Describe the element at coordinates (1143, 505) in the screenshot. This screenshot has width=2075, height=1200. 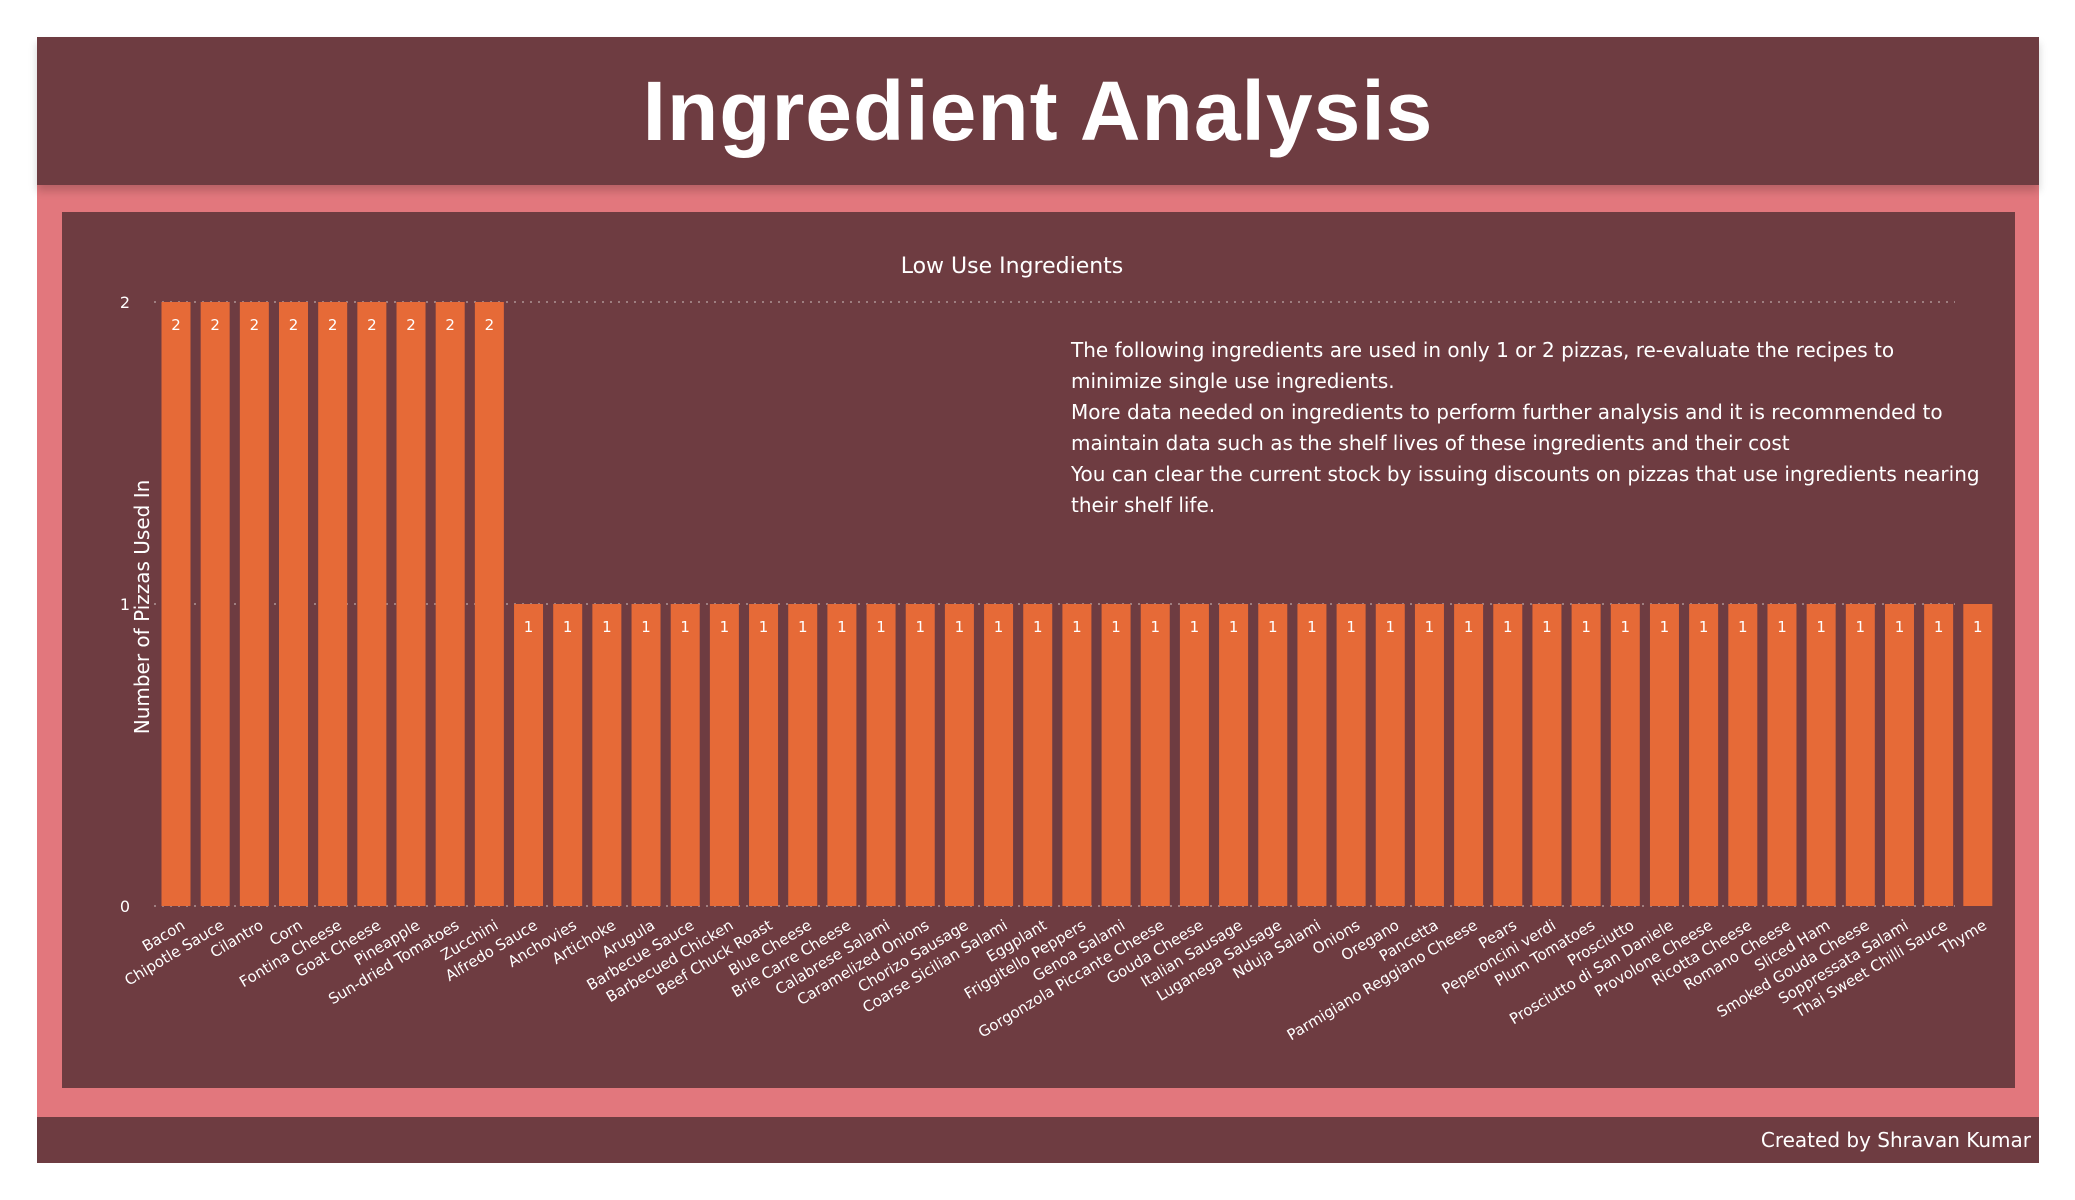
I see `note-line: their shelf life.` at that location.